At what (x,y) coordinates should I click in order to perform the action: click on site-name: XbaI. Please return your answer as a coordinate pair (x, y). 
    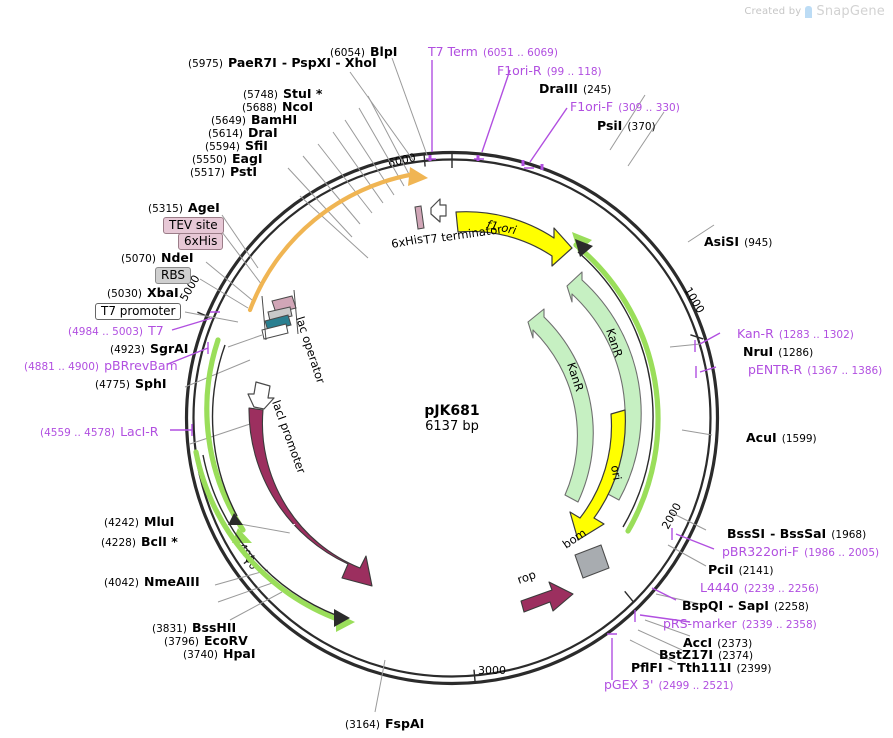
    Looking at the image, I should click on (163, 292).